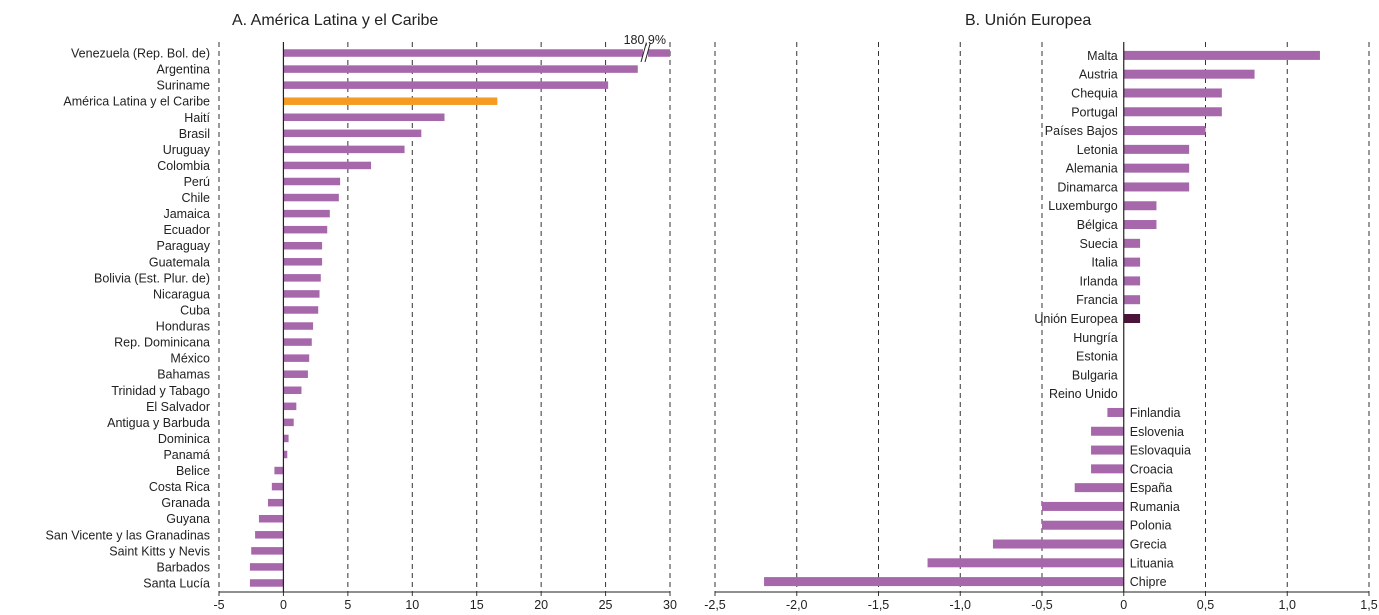 The height and width of the screenshot is (615, 1379). What do you see at coordinates (312, 181) in the screenshot?
I see `bar-peru` at bounding box center [312, 181].